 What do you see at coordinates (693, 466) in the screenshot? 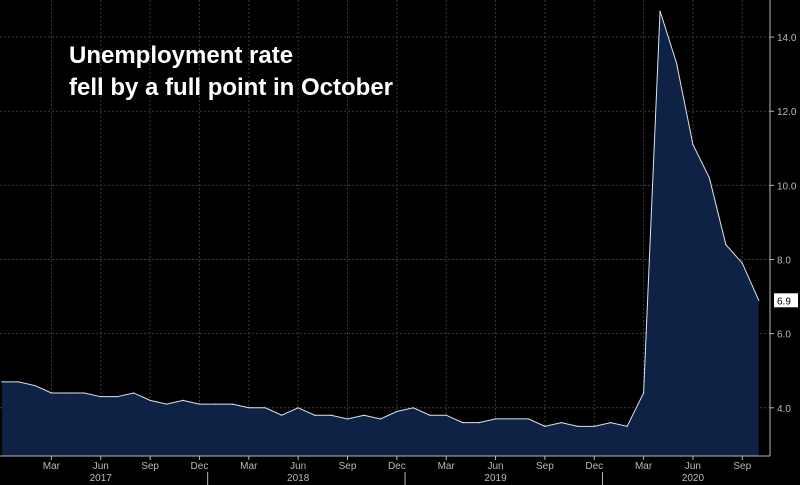
I see `xtick-label-13: Jun` at bounding box center [693, 466].